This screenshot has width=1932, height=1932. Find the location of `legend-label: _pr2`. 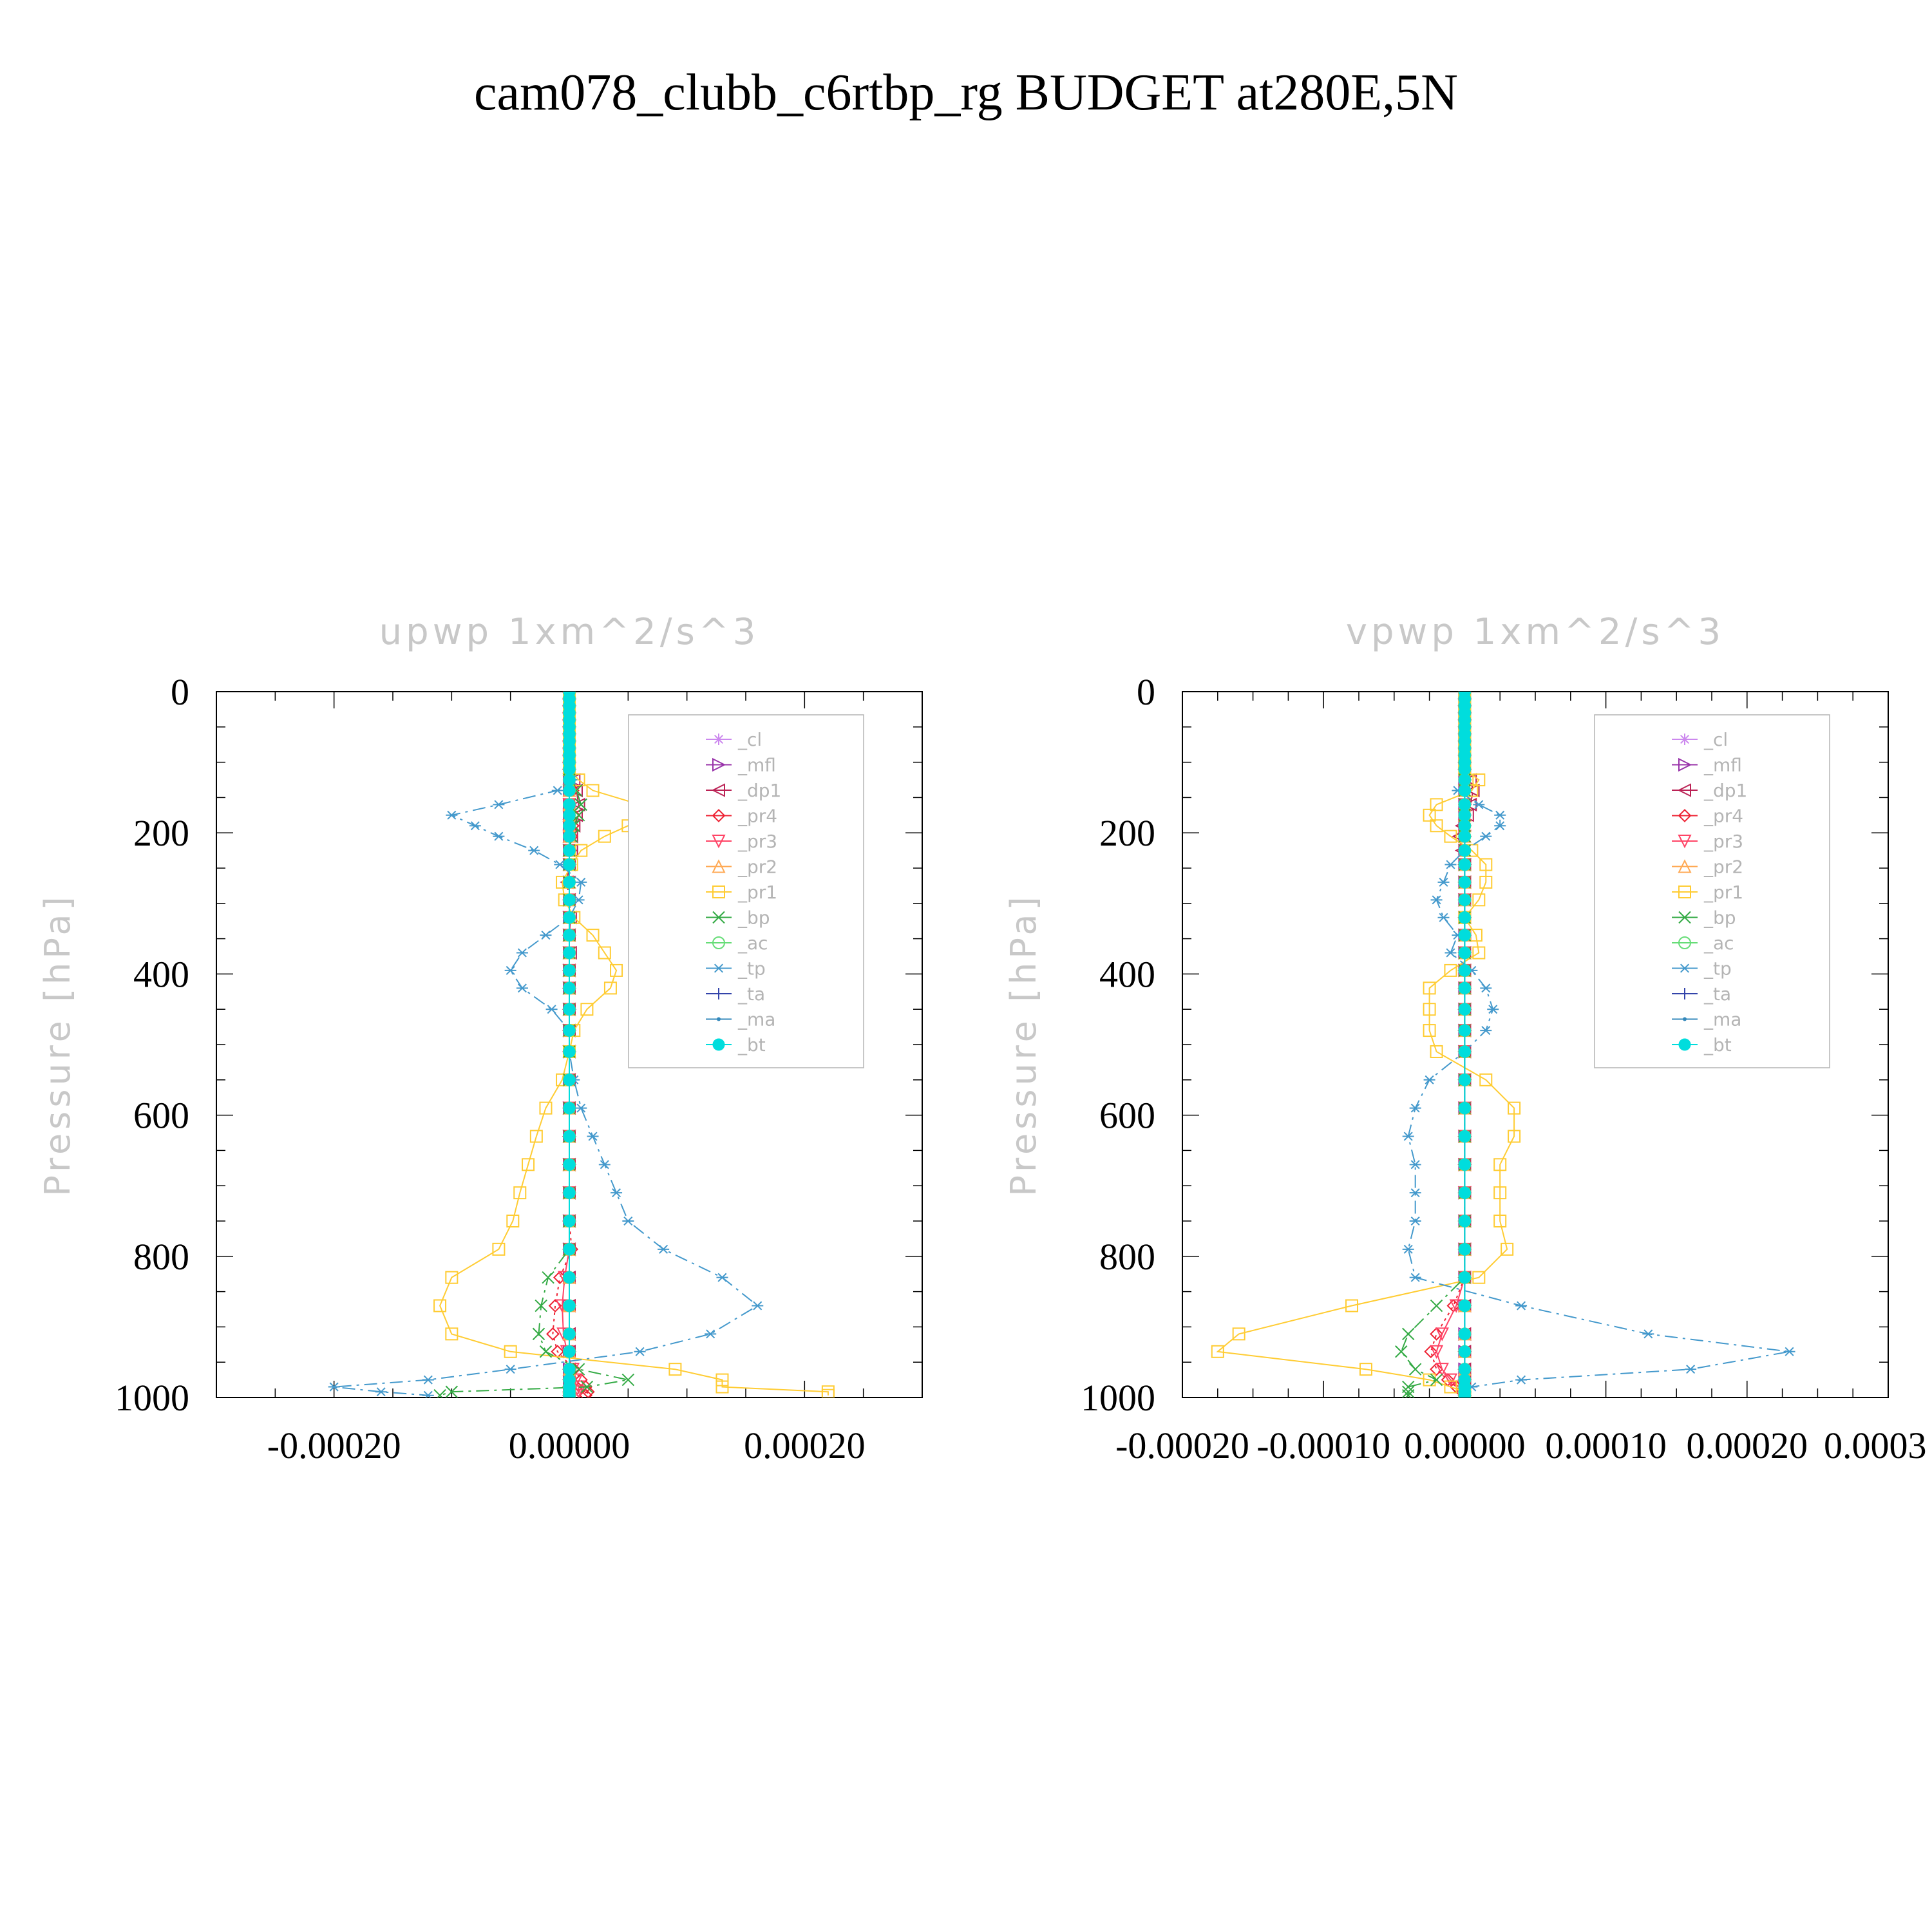

legend-label: _pr2 is located at coordinates (1723, 868).